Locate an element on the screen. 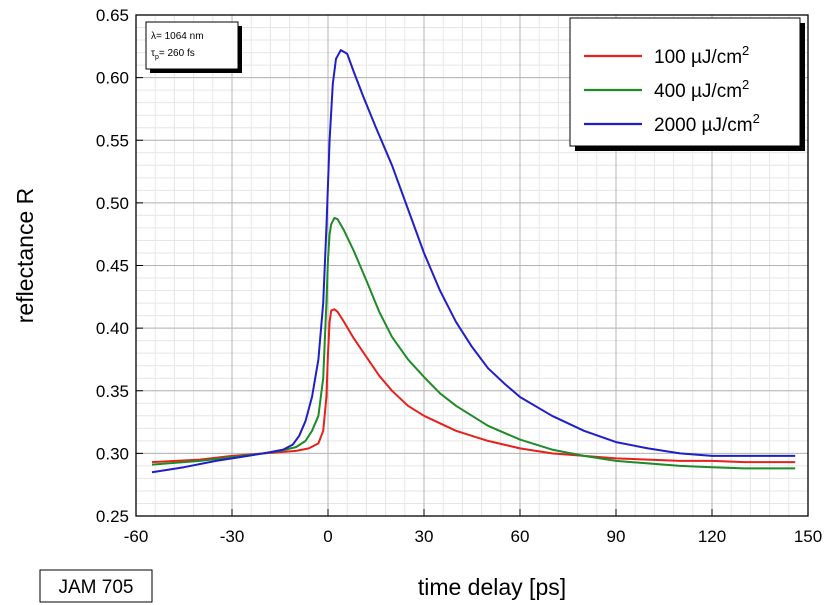 This screenshot has height=605, width=830. x-tick-label: 0 is located at coordinates (327, 536).